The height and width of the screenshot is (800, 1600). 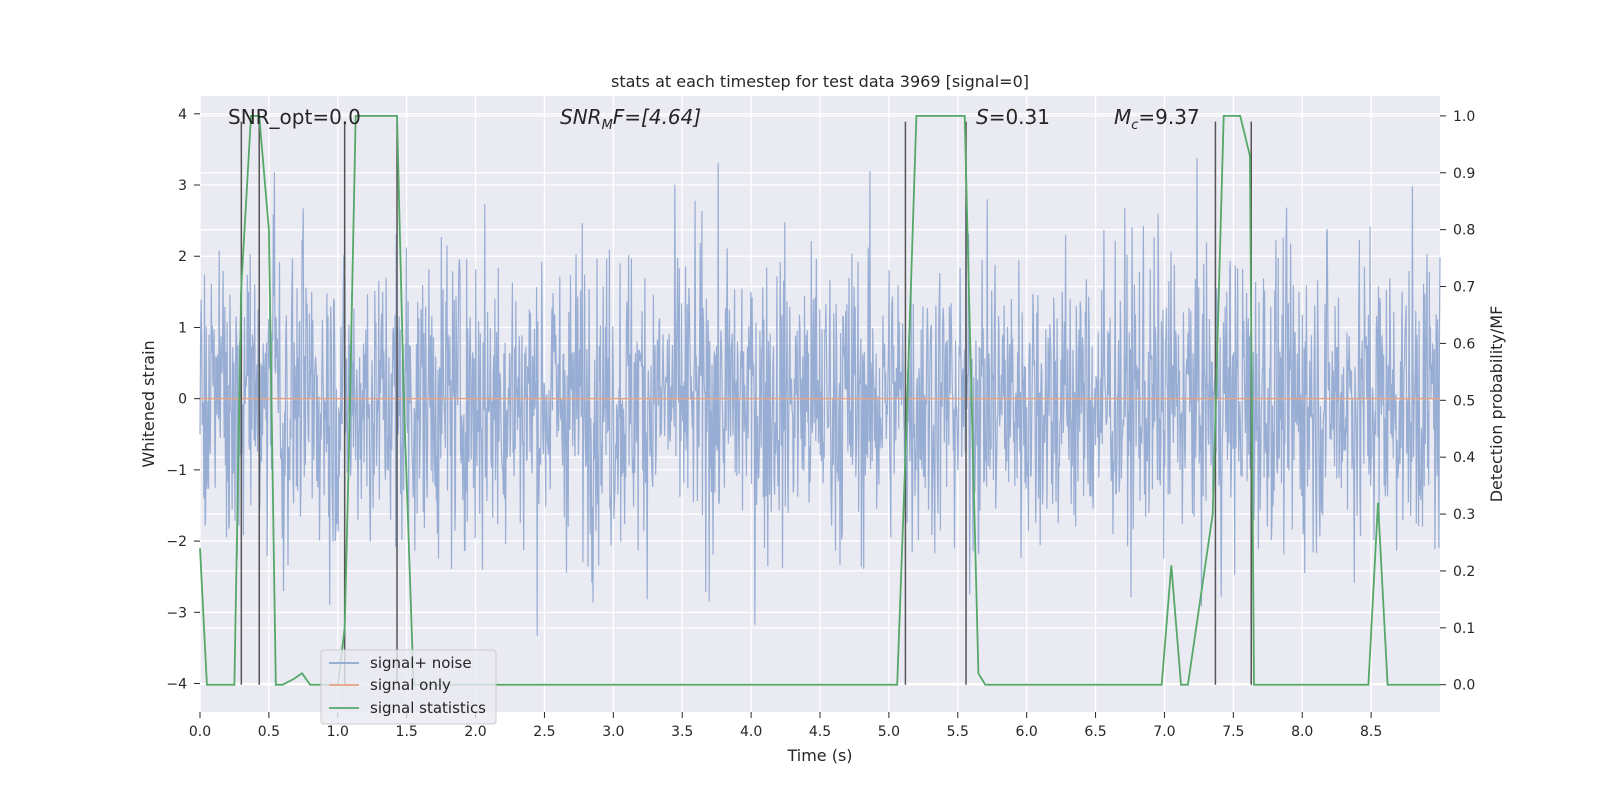 What do you see at coordinates (1157, 119) in the screenshot?
I see `annotation-mc: Mc=9.37` at bounding box center [1157, 119].